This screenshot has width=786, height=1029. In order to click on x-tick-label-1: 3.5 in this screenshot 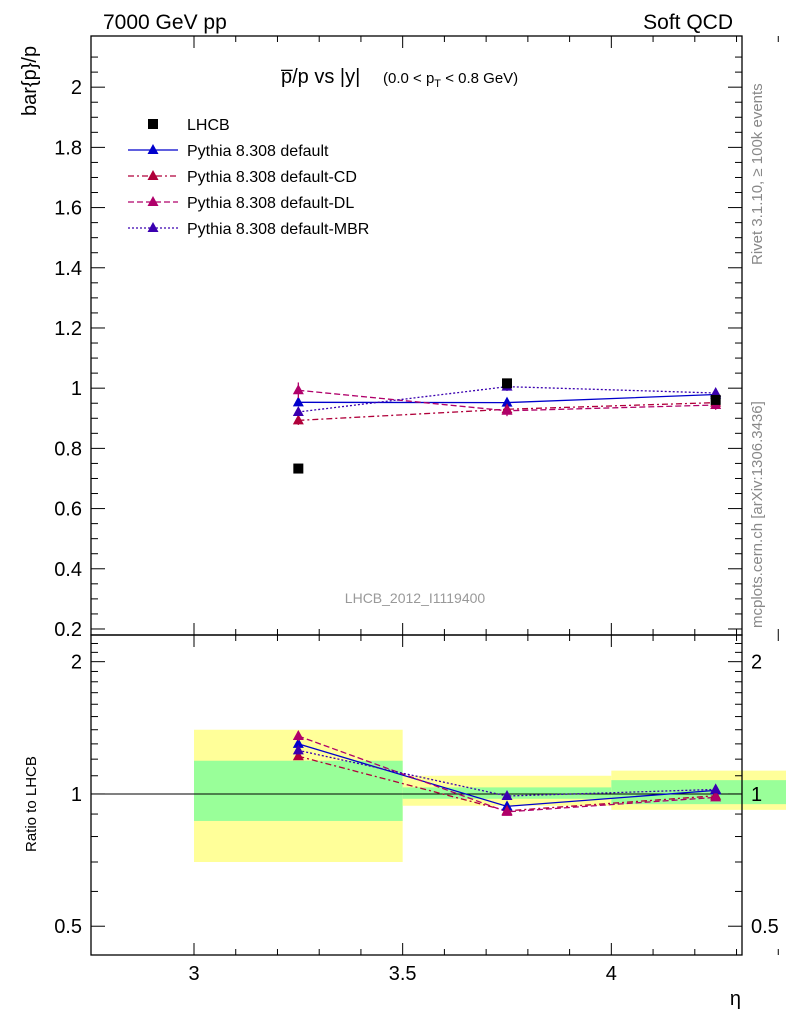, I will do `click(403, 974)`.